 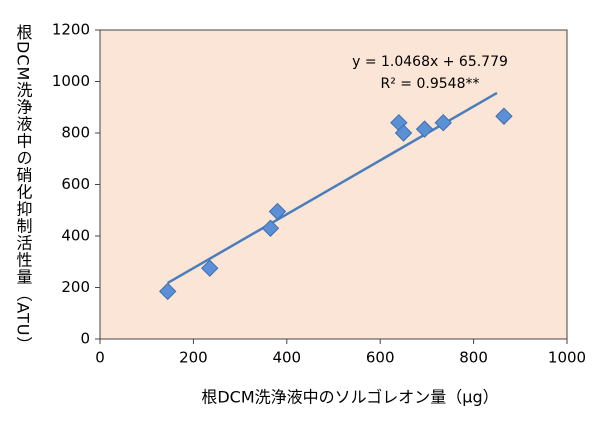 What do you see at coordinates (430, 84) in the screenshot?
I see `r-squared: R² = 0.9548**` at bounding box center [430, 84].